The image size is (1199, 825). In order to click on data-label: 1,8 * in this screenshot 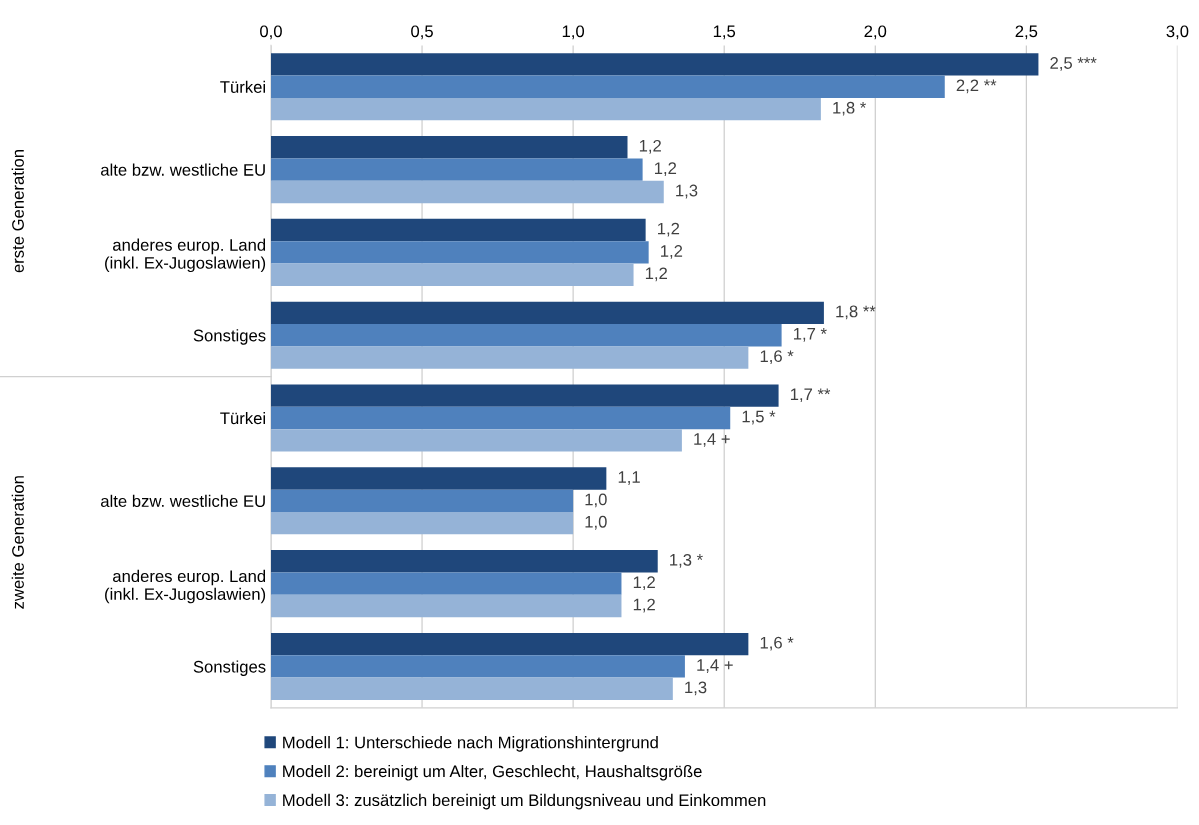, I will do `click(850, 108)`.